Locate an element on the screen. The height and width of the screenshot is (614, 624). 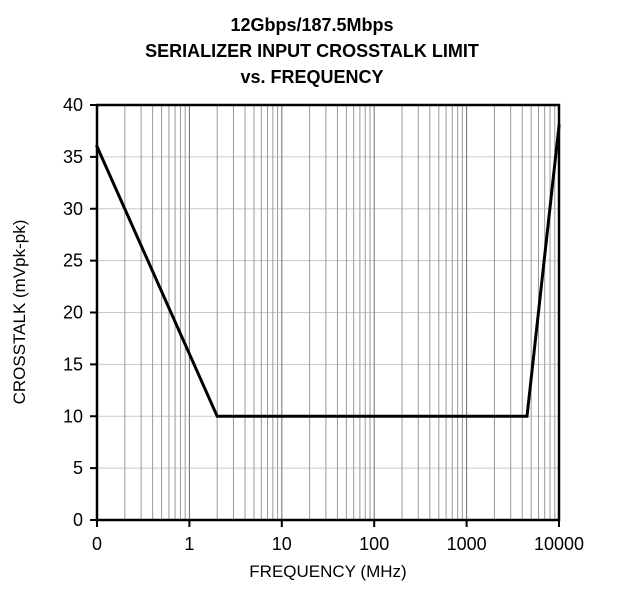
y-tick-label: 0 is located at coordinates (78, 520).